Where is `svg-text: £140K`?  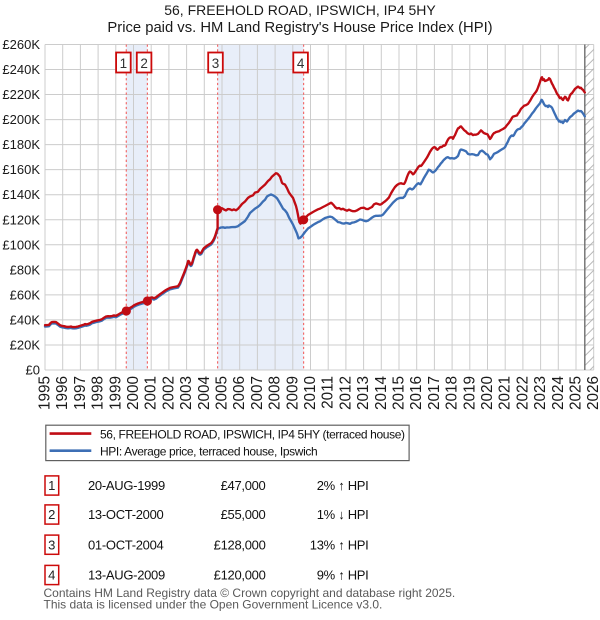
svg-text: £140K is located at coordinates (21, 194).